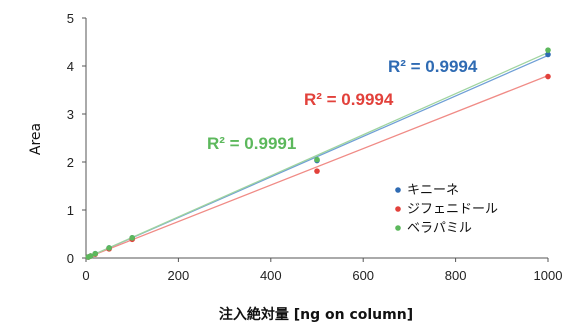 This screenshot has width=570, height=329. What do you see at coordinates (452, 209) in the screenshot?
I see `legend-label-1: ジフェニドール` at bounding box center [452, 209].